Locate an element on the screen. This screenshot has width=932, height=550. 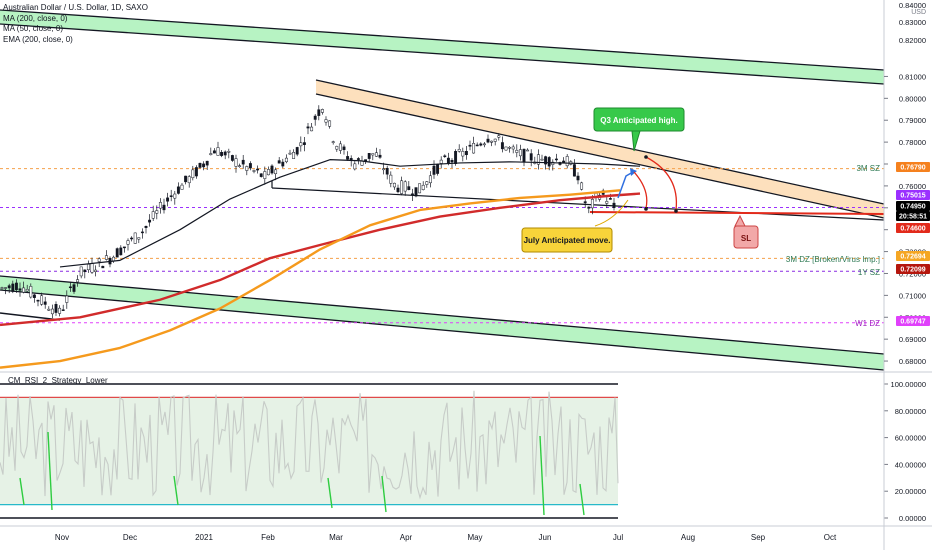
price-tag-text: 20:58:51 is located at coordinates (913, 217).